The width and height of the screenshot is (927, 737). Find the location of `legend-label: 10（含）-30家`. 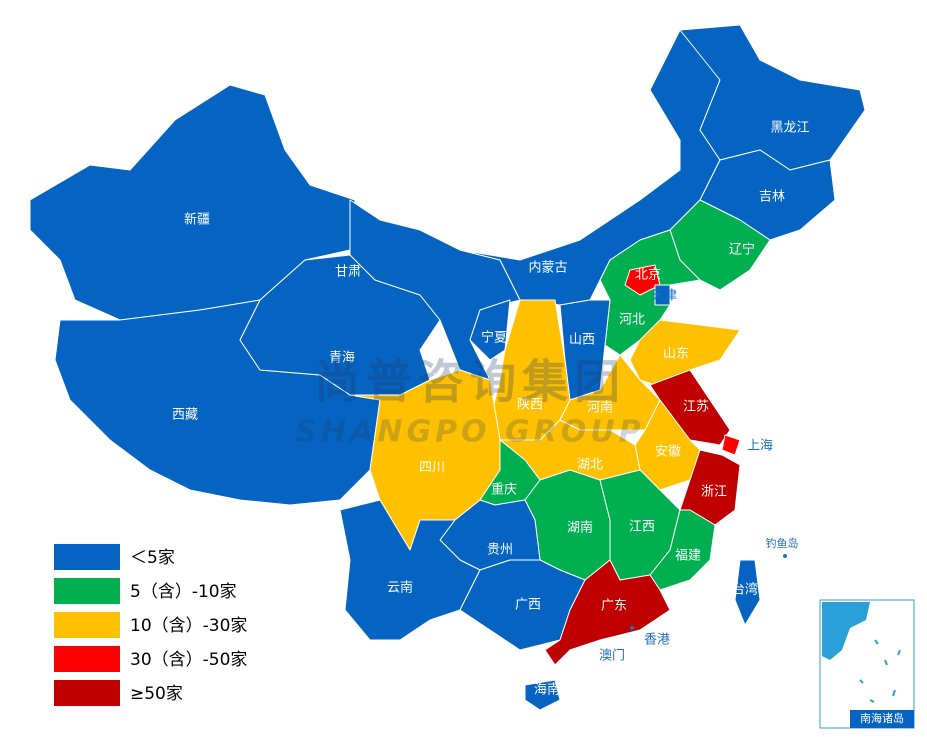

legend-label: 10（含）-30家 is located at coordinates (188, 626).